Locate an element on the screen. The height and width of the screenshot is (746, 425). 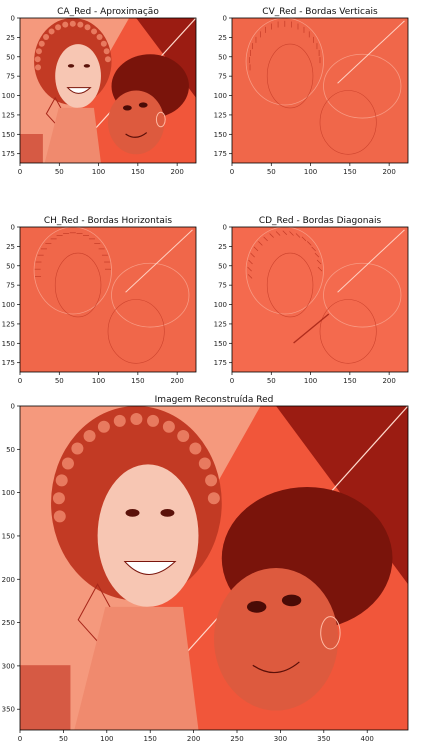
chart-title: CD_Red - Bordas Diagonais is located at coordinates (320, 221).